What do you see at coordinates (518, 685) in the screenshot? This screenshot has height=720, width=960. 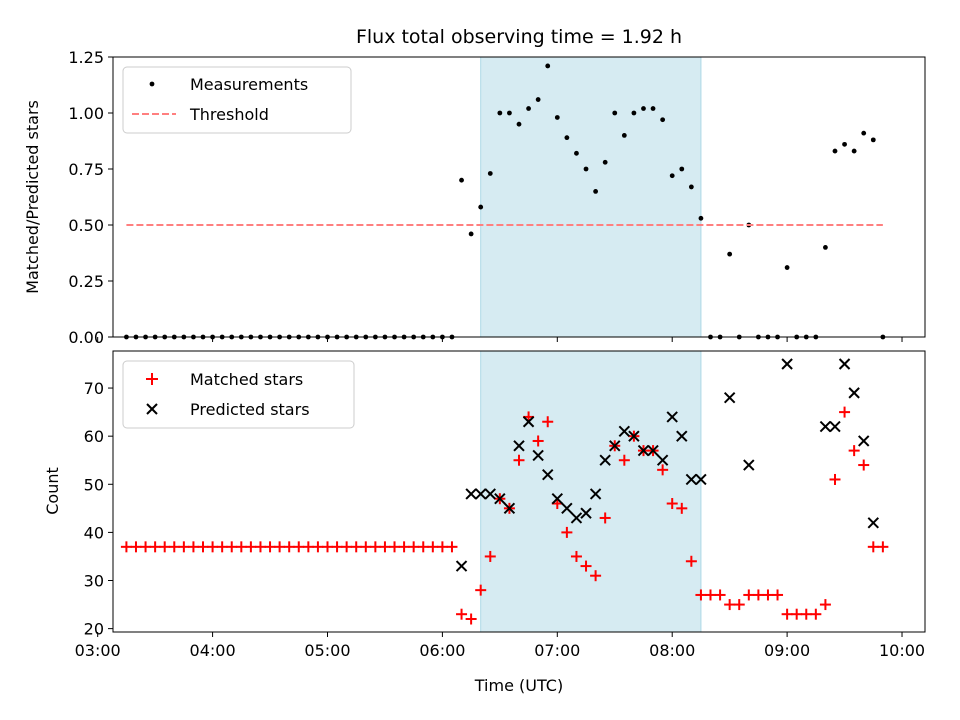 I see `x-axis-label: Time (UTC)` at bounding box center [518, 685].